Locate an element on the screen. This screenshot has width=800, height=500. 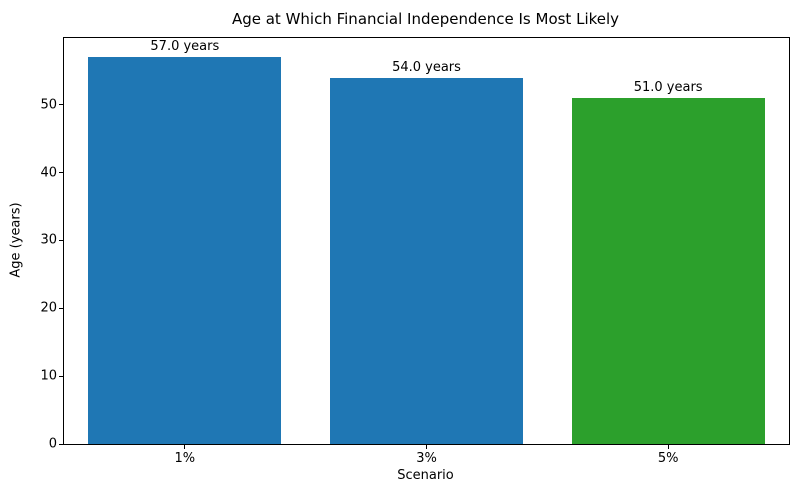
x-tick-label: 1% is located at coordinates (185, 458).